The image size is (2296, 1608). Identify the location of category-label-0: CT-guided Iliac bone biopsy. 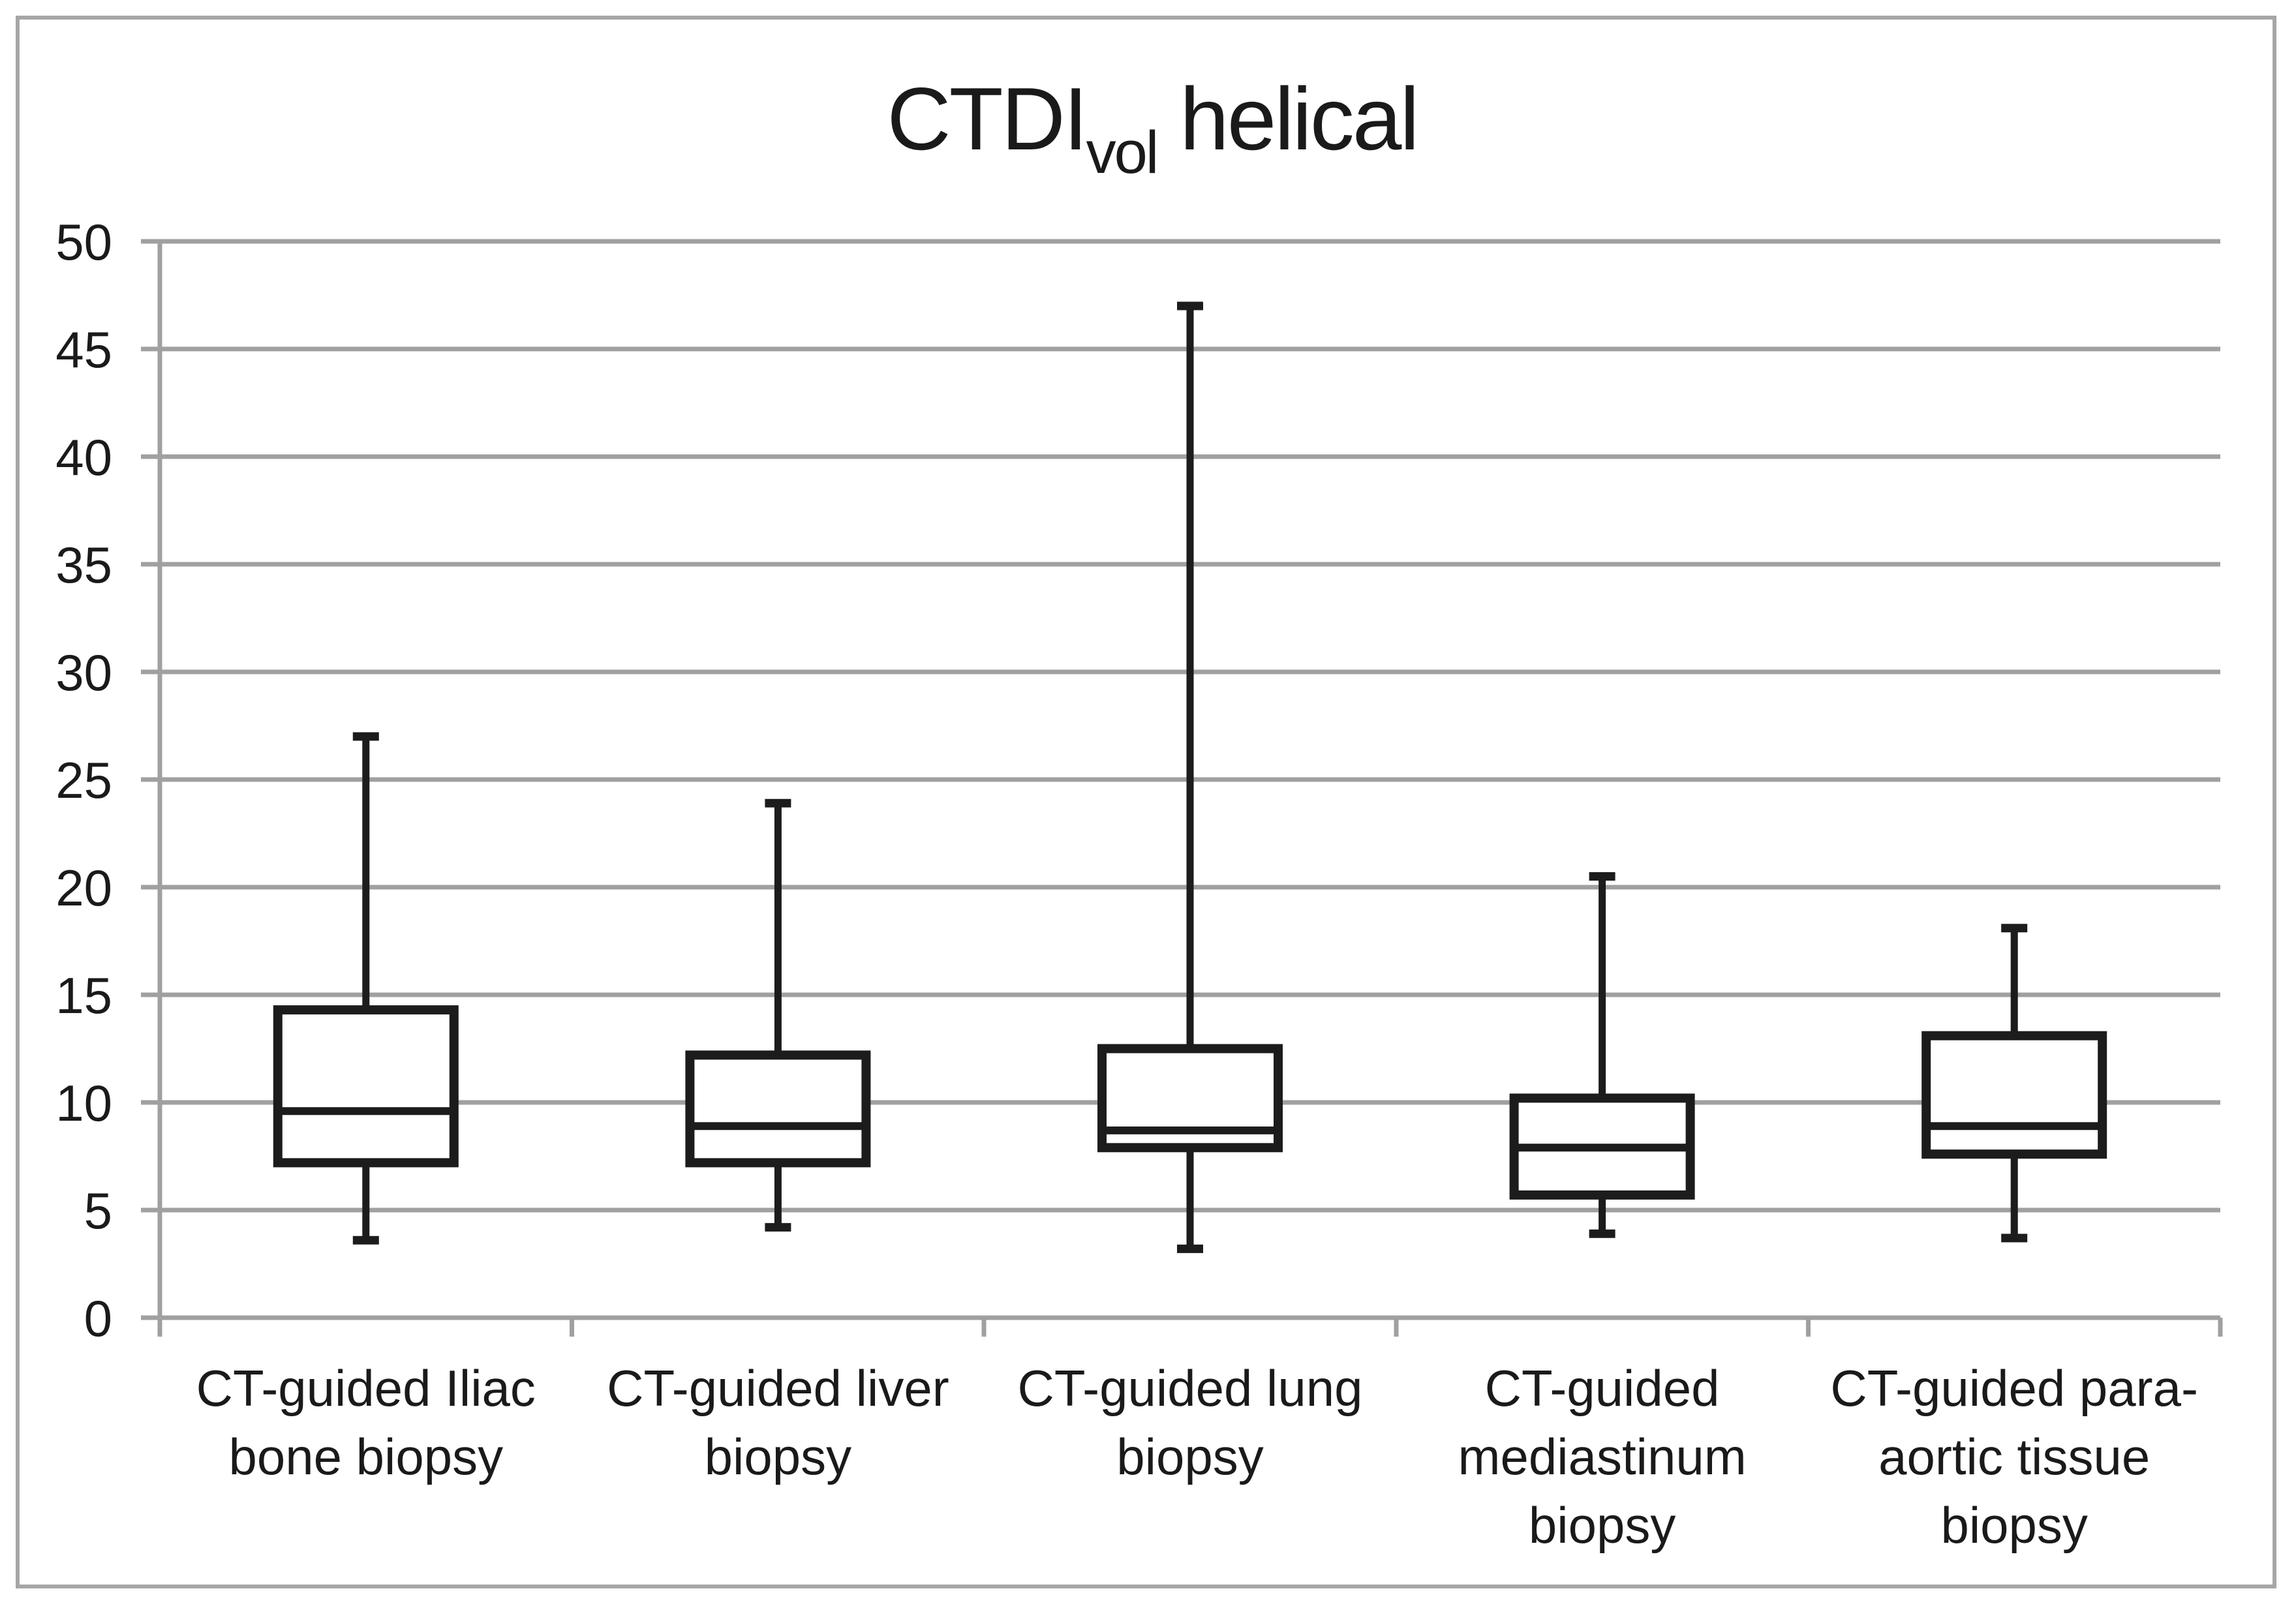
(366, 1422).